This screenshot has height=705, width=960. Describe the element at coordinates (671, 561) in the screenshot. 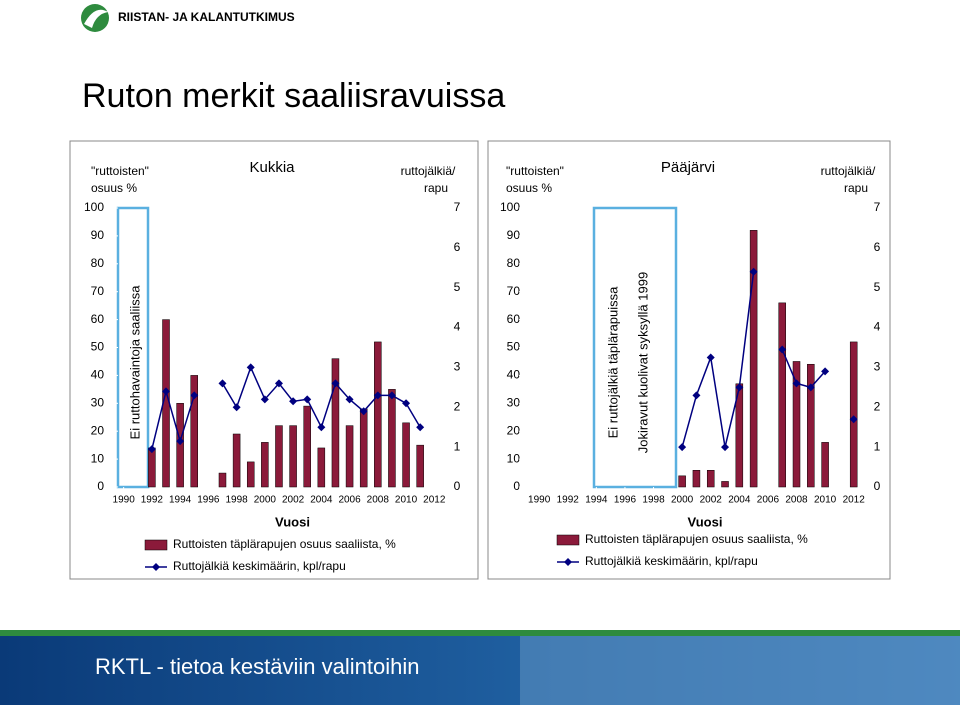

I see `legend-label: Ruttojälkiä keskimäärin, kpl/rapu` at that location.